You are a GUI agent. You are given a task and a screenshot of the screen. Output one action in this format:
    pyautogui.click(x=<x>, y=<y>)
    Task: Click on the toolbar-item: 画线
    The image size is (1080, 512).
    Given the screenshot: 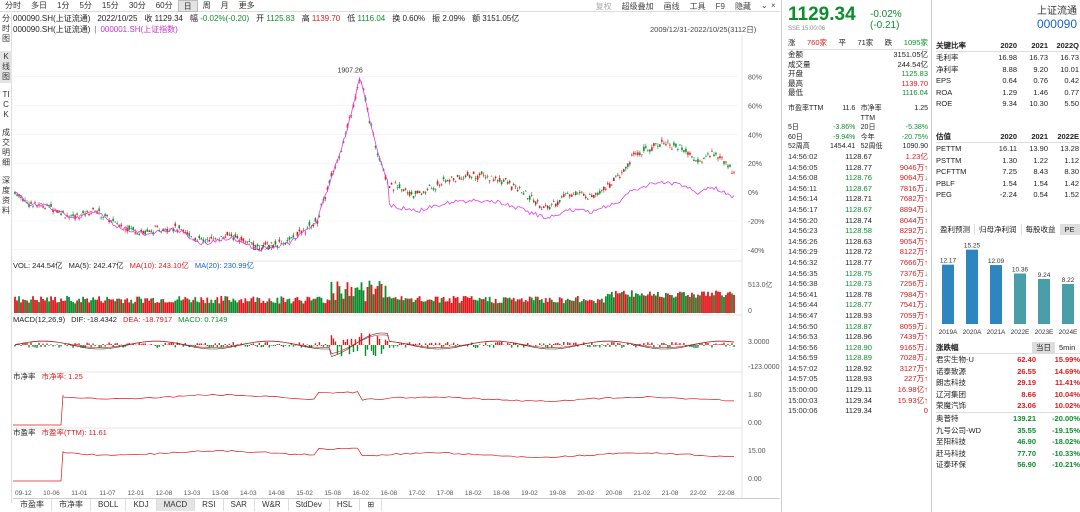 What is the action you would take?
    pyautogui.click(x=671, y=6)
    